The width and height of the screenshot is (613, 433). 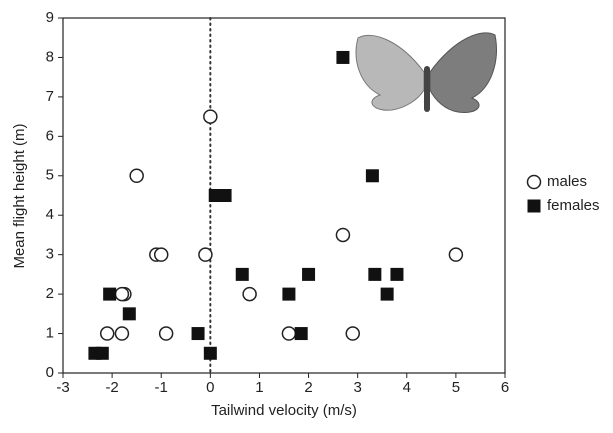 What do you see at coordinates (357, 387) in the screenshot?
I see `x-tick-label: 3` at bounding box center [357, 387].